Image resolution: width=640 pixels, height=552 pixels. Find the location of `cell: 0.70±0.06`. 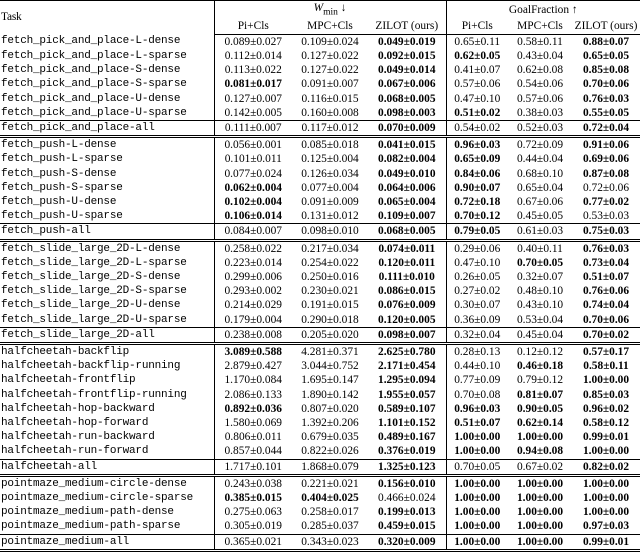

cell: 0.70±0.06 is located at coordinates (606, 320).